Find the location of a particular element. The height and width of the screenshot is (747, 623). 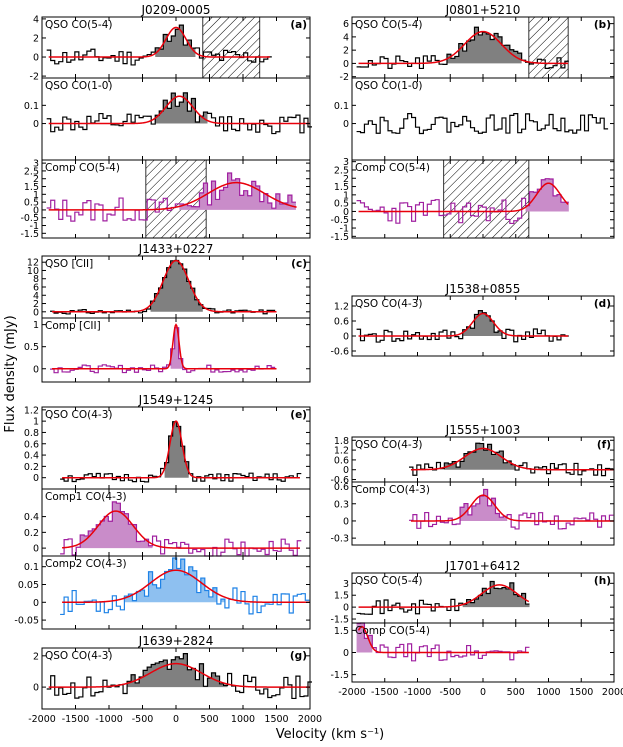

panel-b3: -1.5-1-0.500.511.522.53 Comp CO(5-4) is located at coordinates (472, 200).